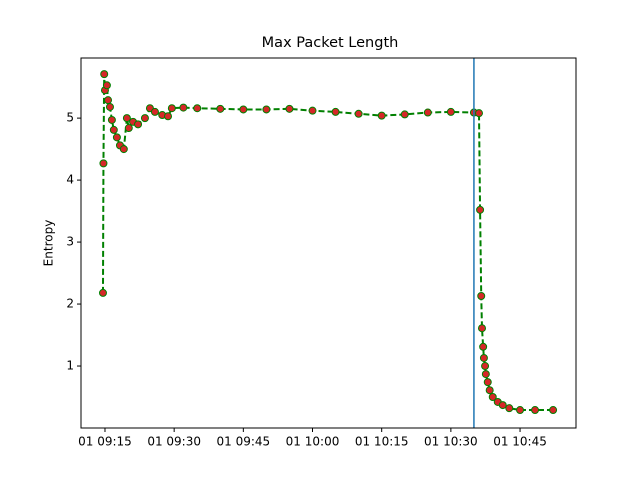 The image size is (640, 480). I want to click on x-tick-label: 01 10:30, so click(451, 442).